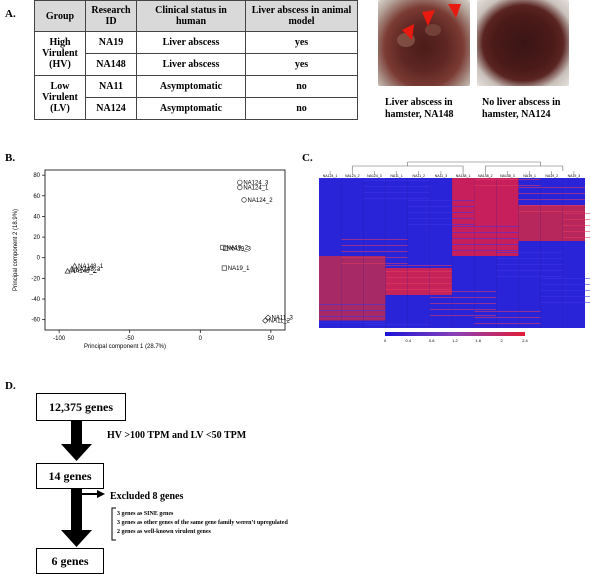  What do you see at coordinates (239, 269) in the screenshot?
I see `point-label: NA19_1` at bounding box center [239, 269].